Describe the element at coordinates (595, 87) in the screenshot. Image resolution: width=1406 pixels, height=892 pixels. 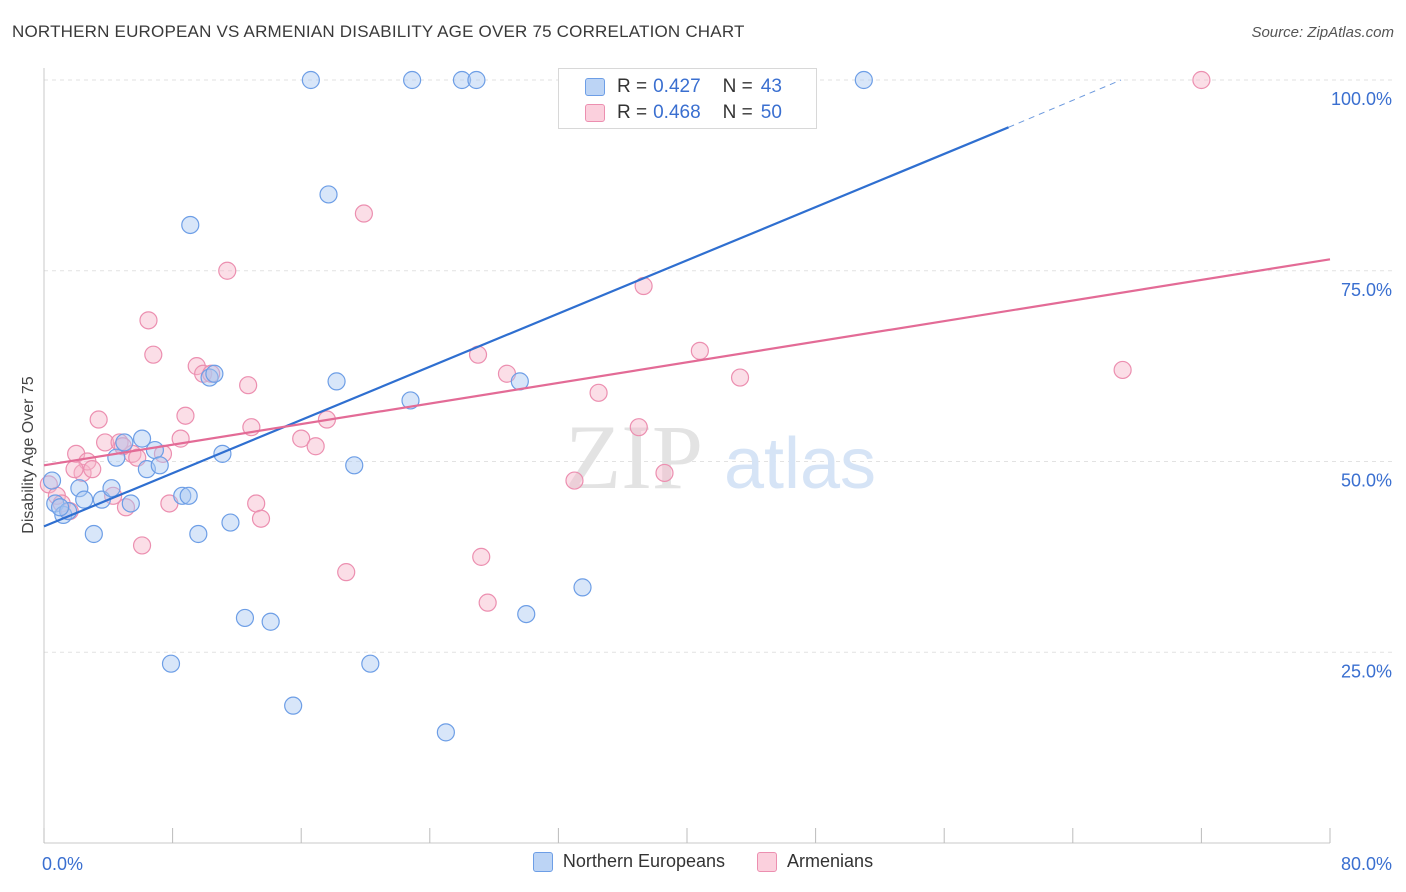
I see `legend-swatch-blue` at that location.